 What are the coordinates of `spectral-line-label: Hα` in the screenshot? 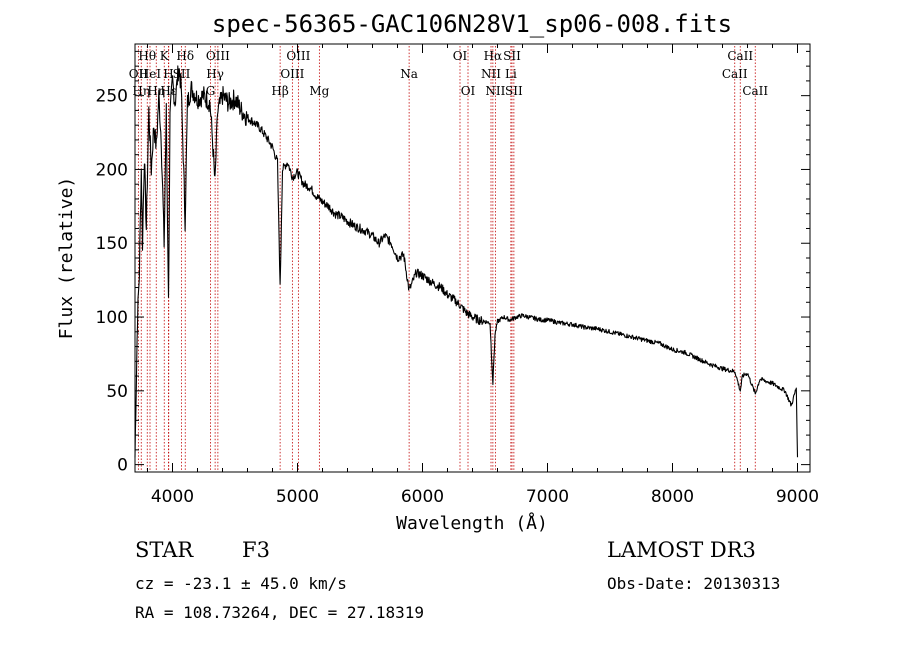 It's located at (493, 56).